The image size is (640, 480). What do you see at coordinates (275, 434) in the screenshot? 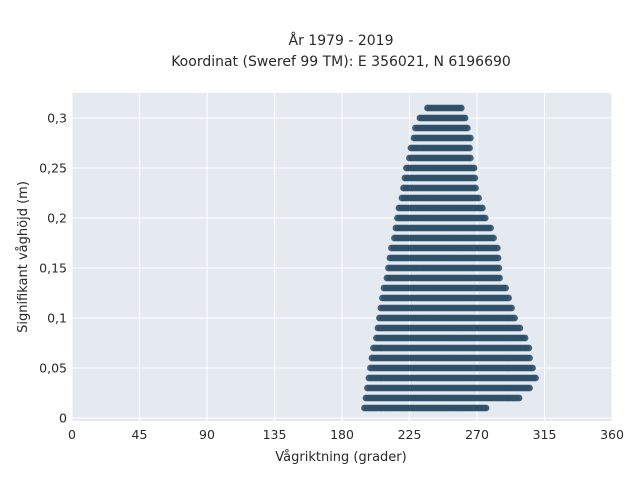
I see `x-tick-label: 135` at bounding box center [275, 434].